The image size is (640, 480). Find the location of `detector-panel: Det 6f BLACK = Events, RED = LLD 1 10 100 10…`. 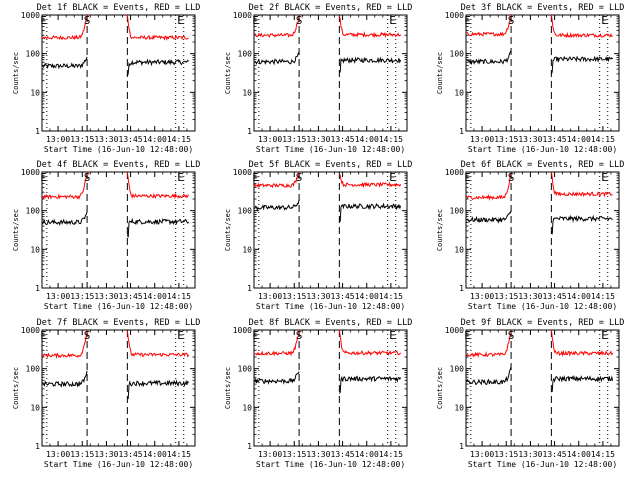

detector-panel: Det 6f BLACK = Events, RED = LLD 1 10 100 10… is located at coordinates (530, 235).